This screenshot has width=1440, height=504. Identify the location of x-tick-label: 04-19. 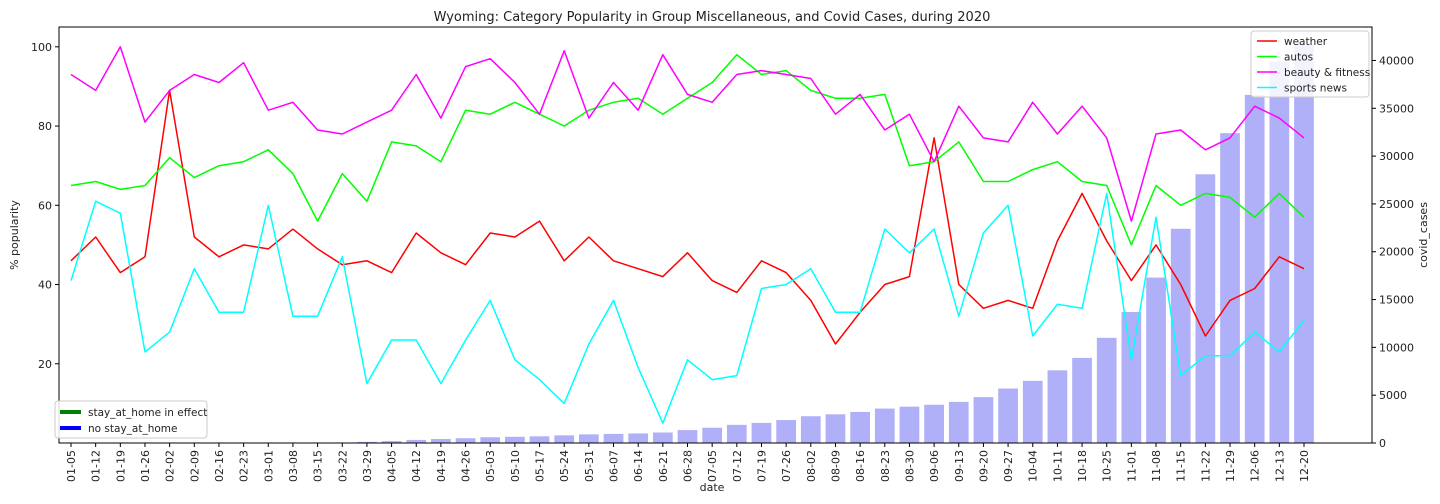
(441, 466).